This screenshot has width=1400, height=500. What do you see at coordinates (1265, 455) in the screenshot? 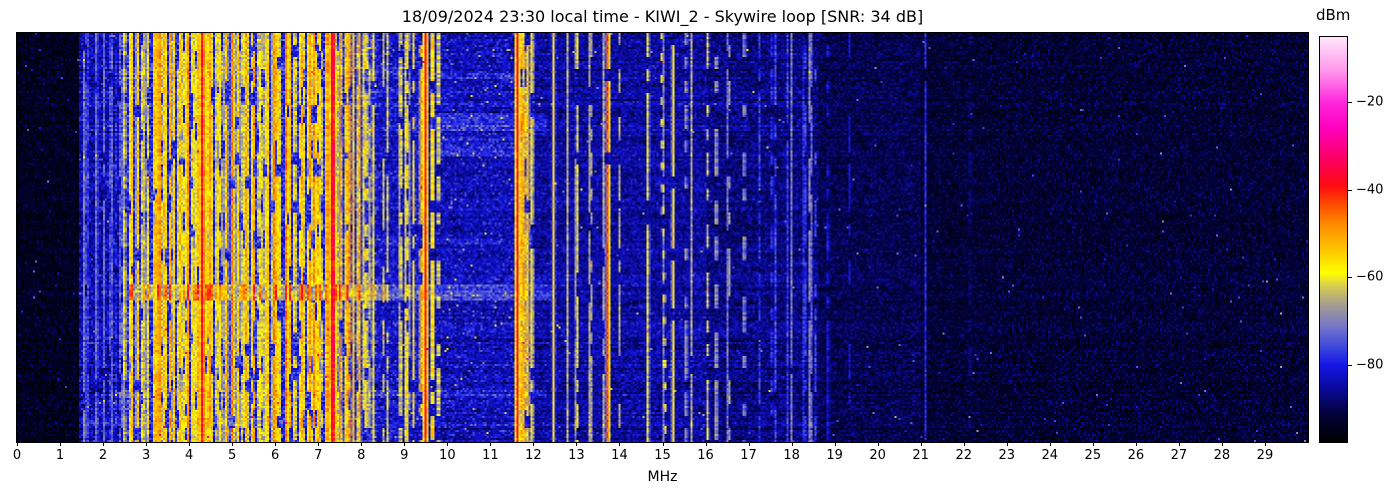
I see `x-tick-label: 29` at bounding box center [1265, 455].